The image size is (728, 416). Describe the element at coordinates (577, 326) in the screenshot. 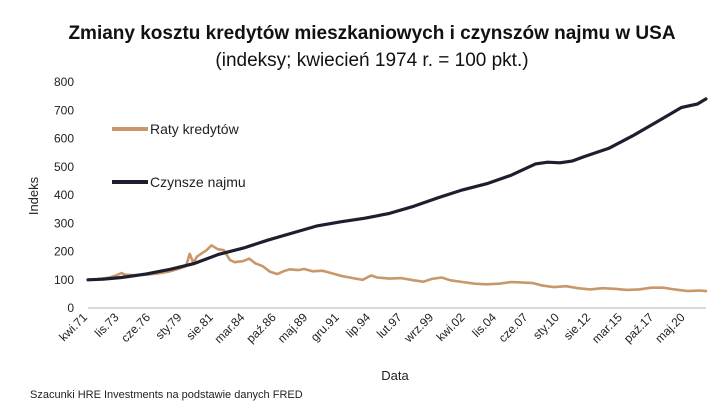

I see `x-tick-label: sie.12` at that location.